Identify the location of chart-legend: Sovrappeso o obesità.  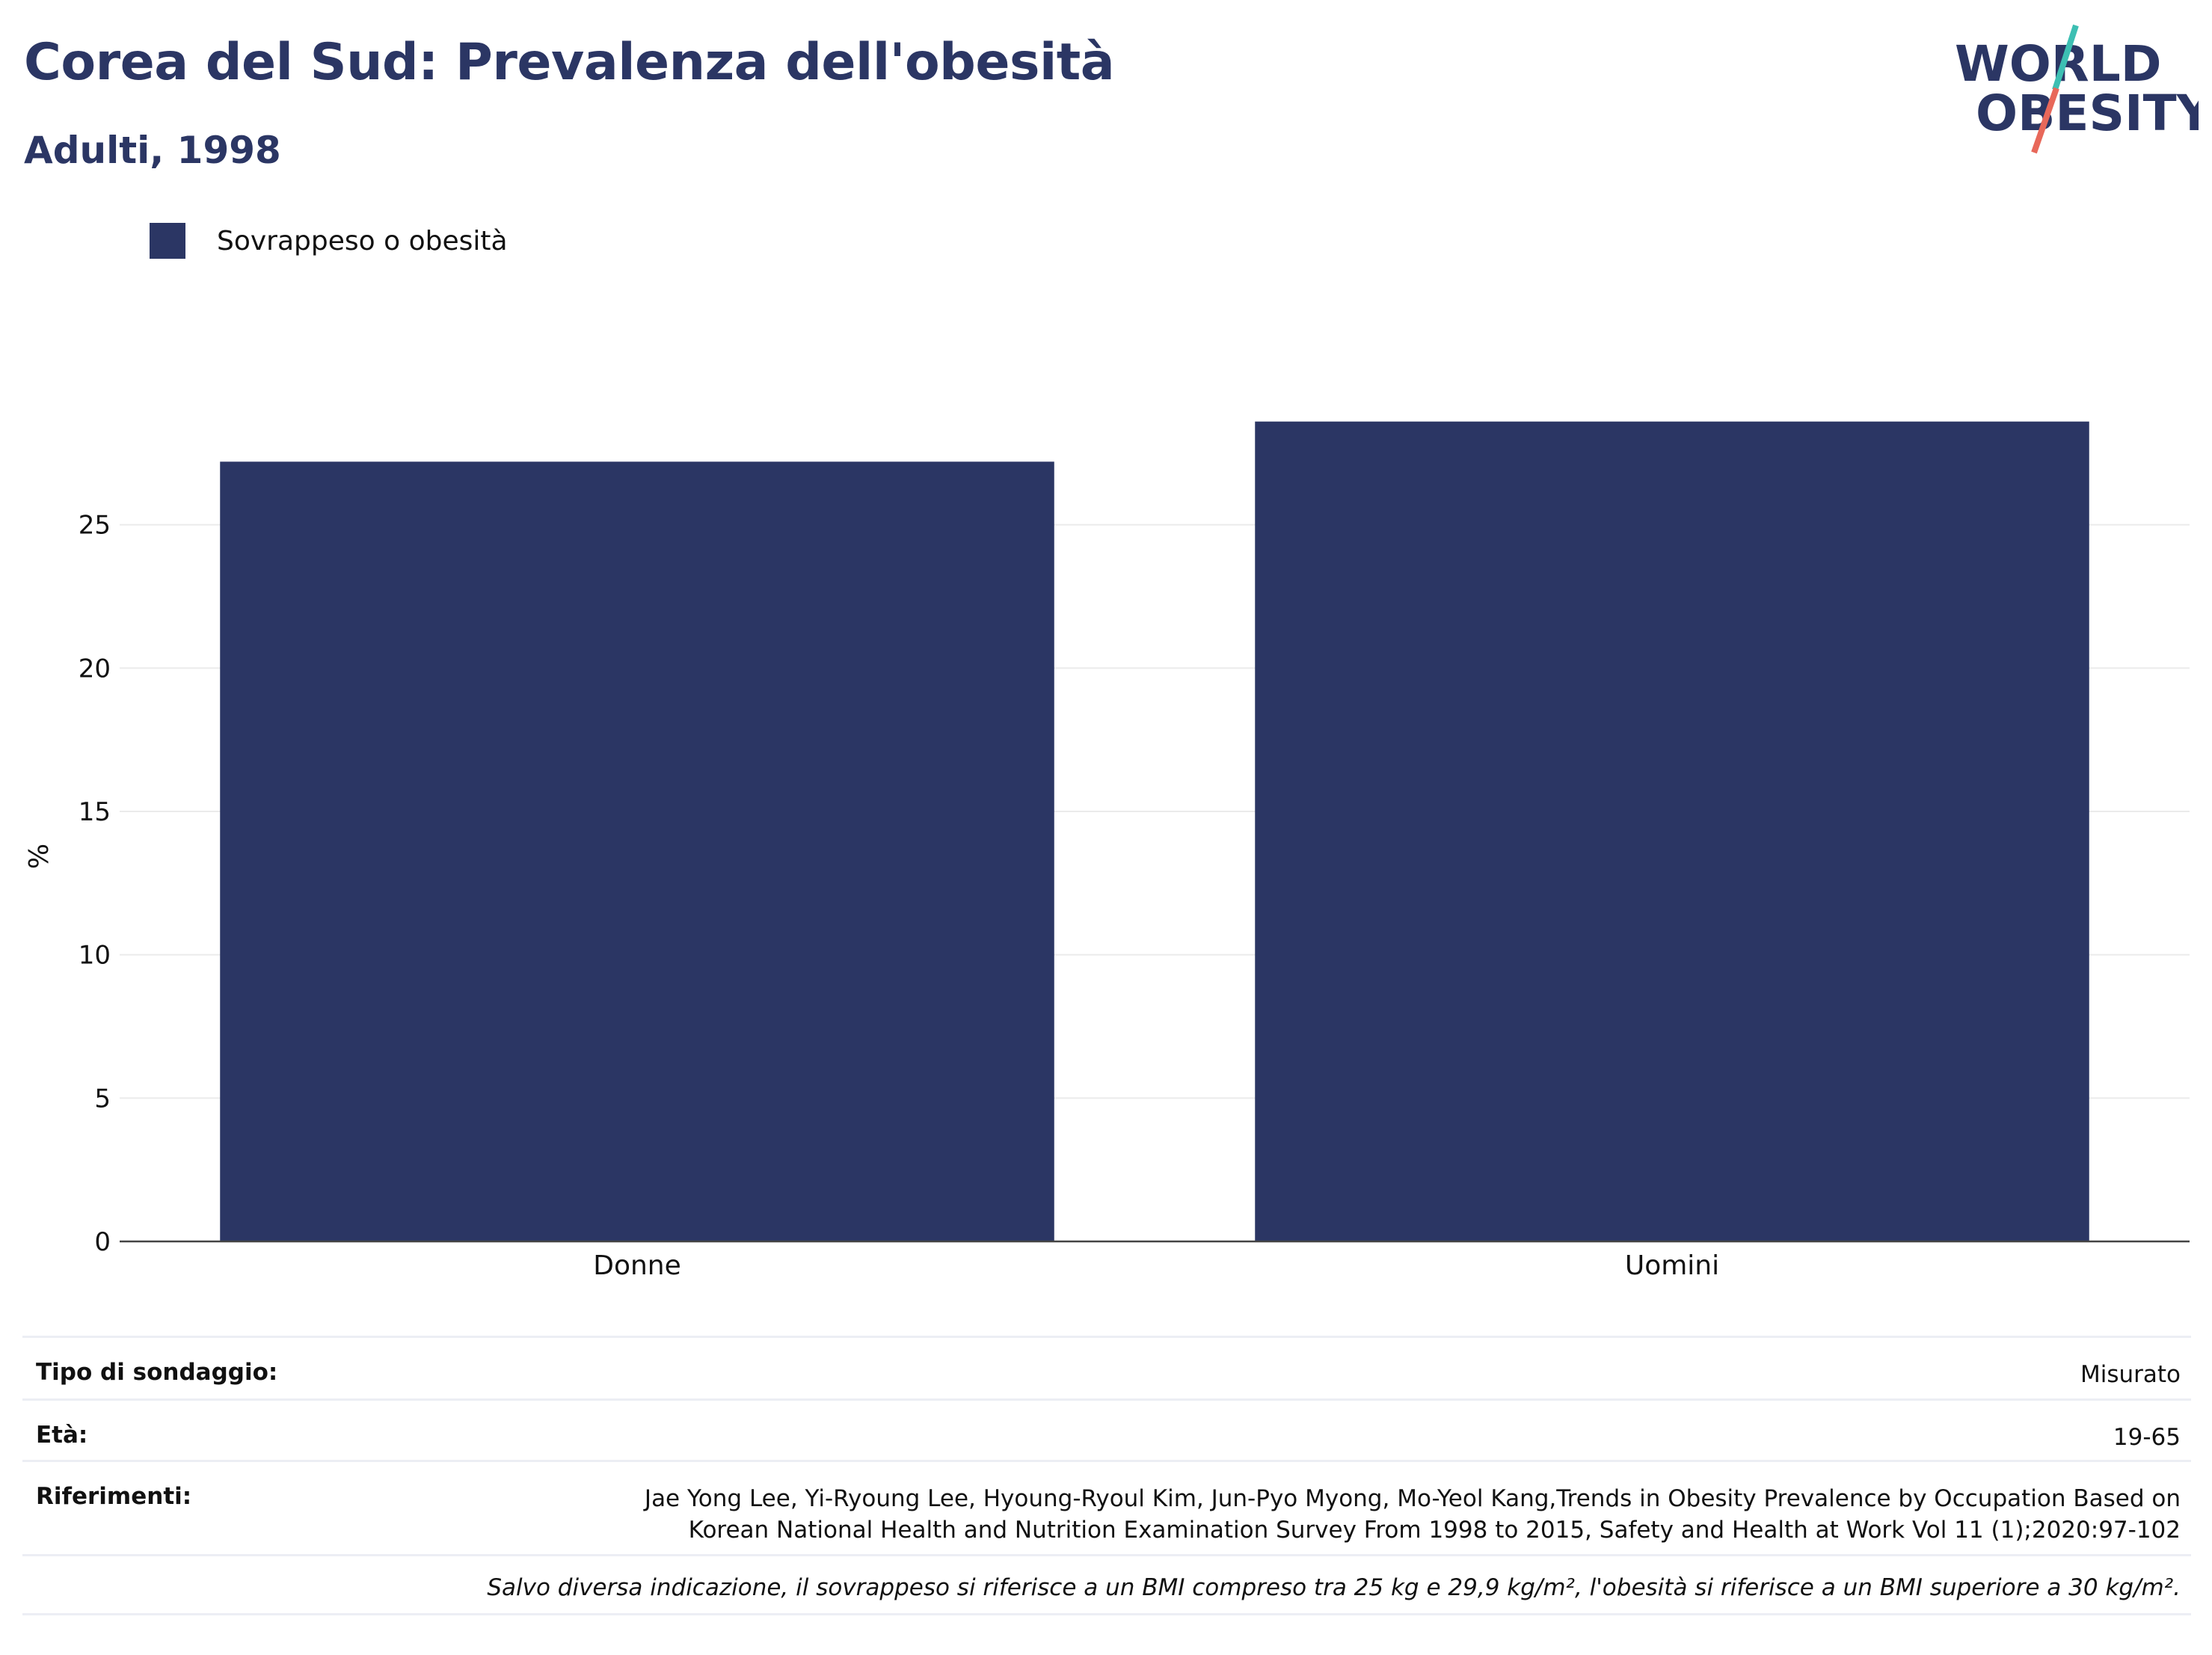
(329, 241).